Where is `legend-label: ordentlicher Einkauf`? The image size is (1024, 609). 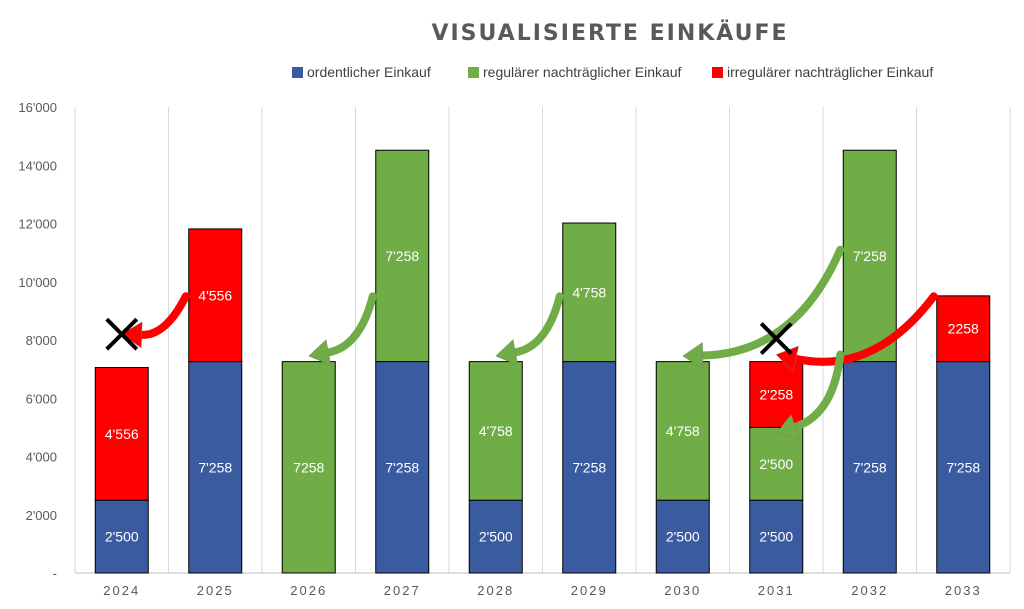 legend-label: ordentlicher Einkauf is located at coordinates (369, 72).